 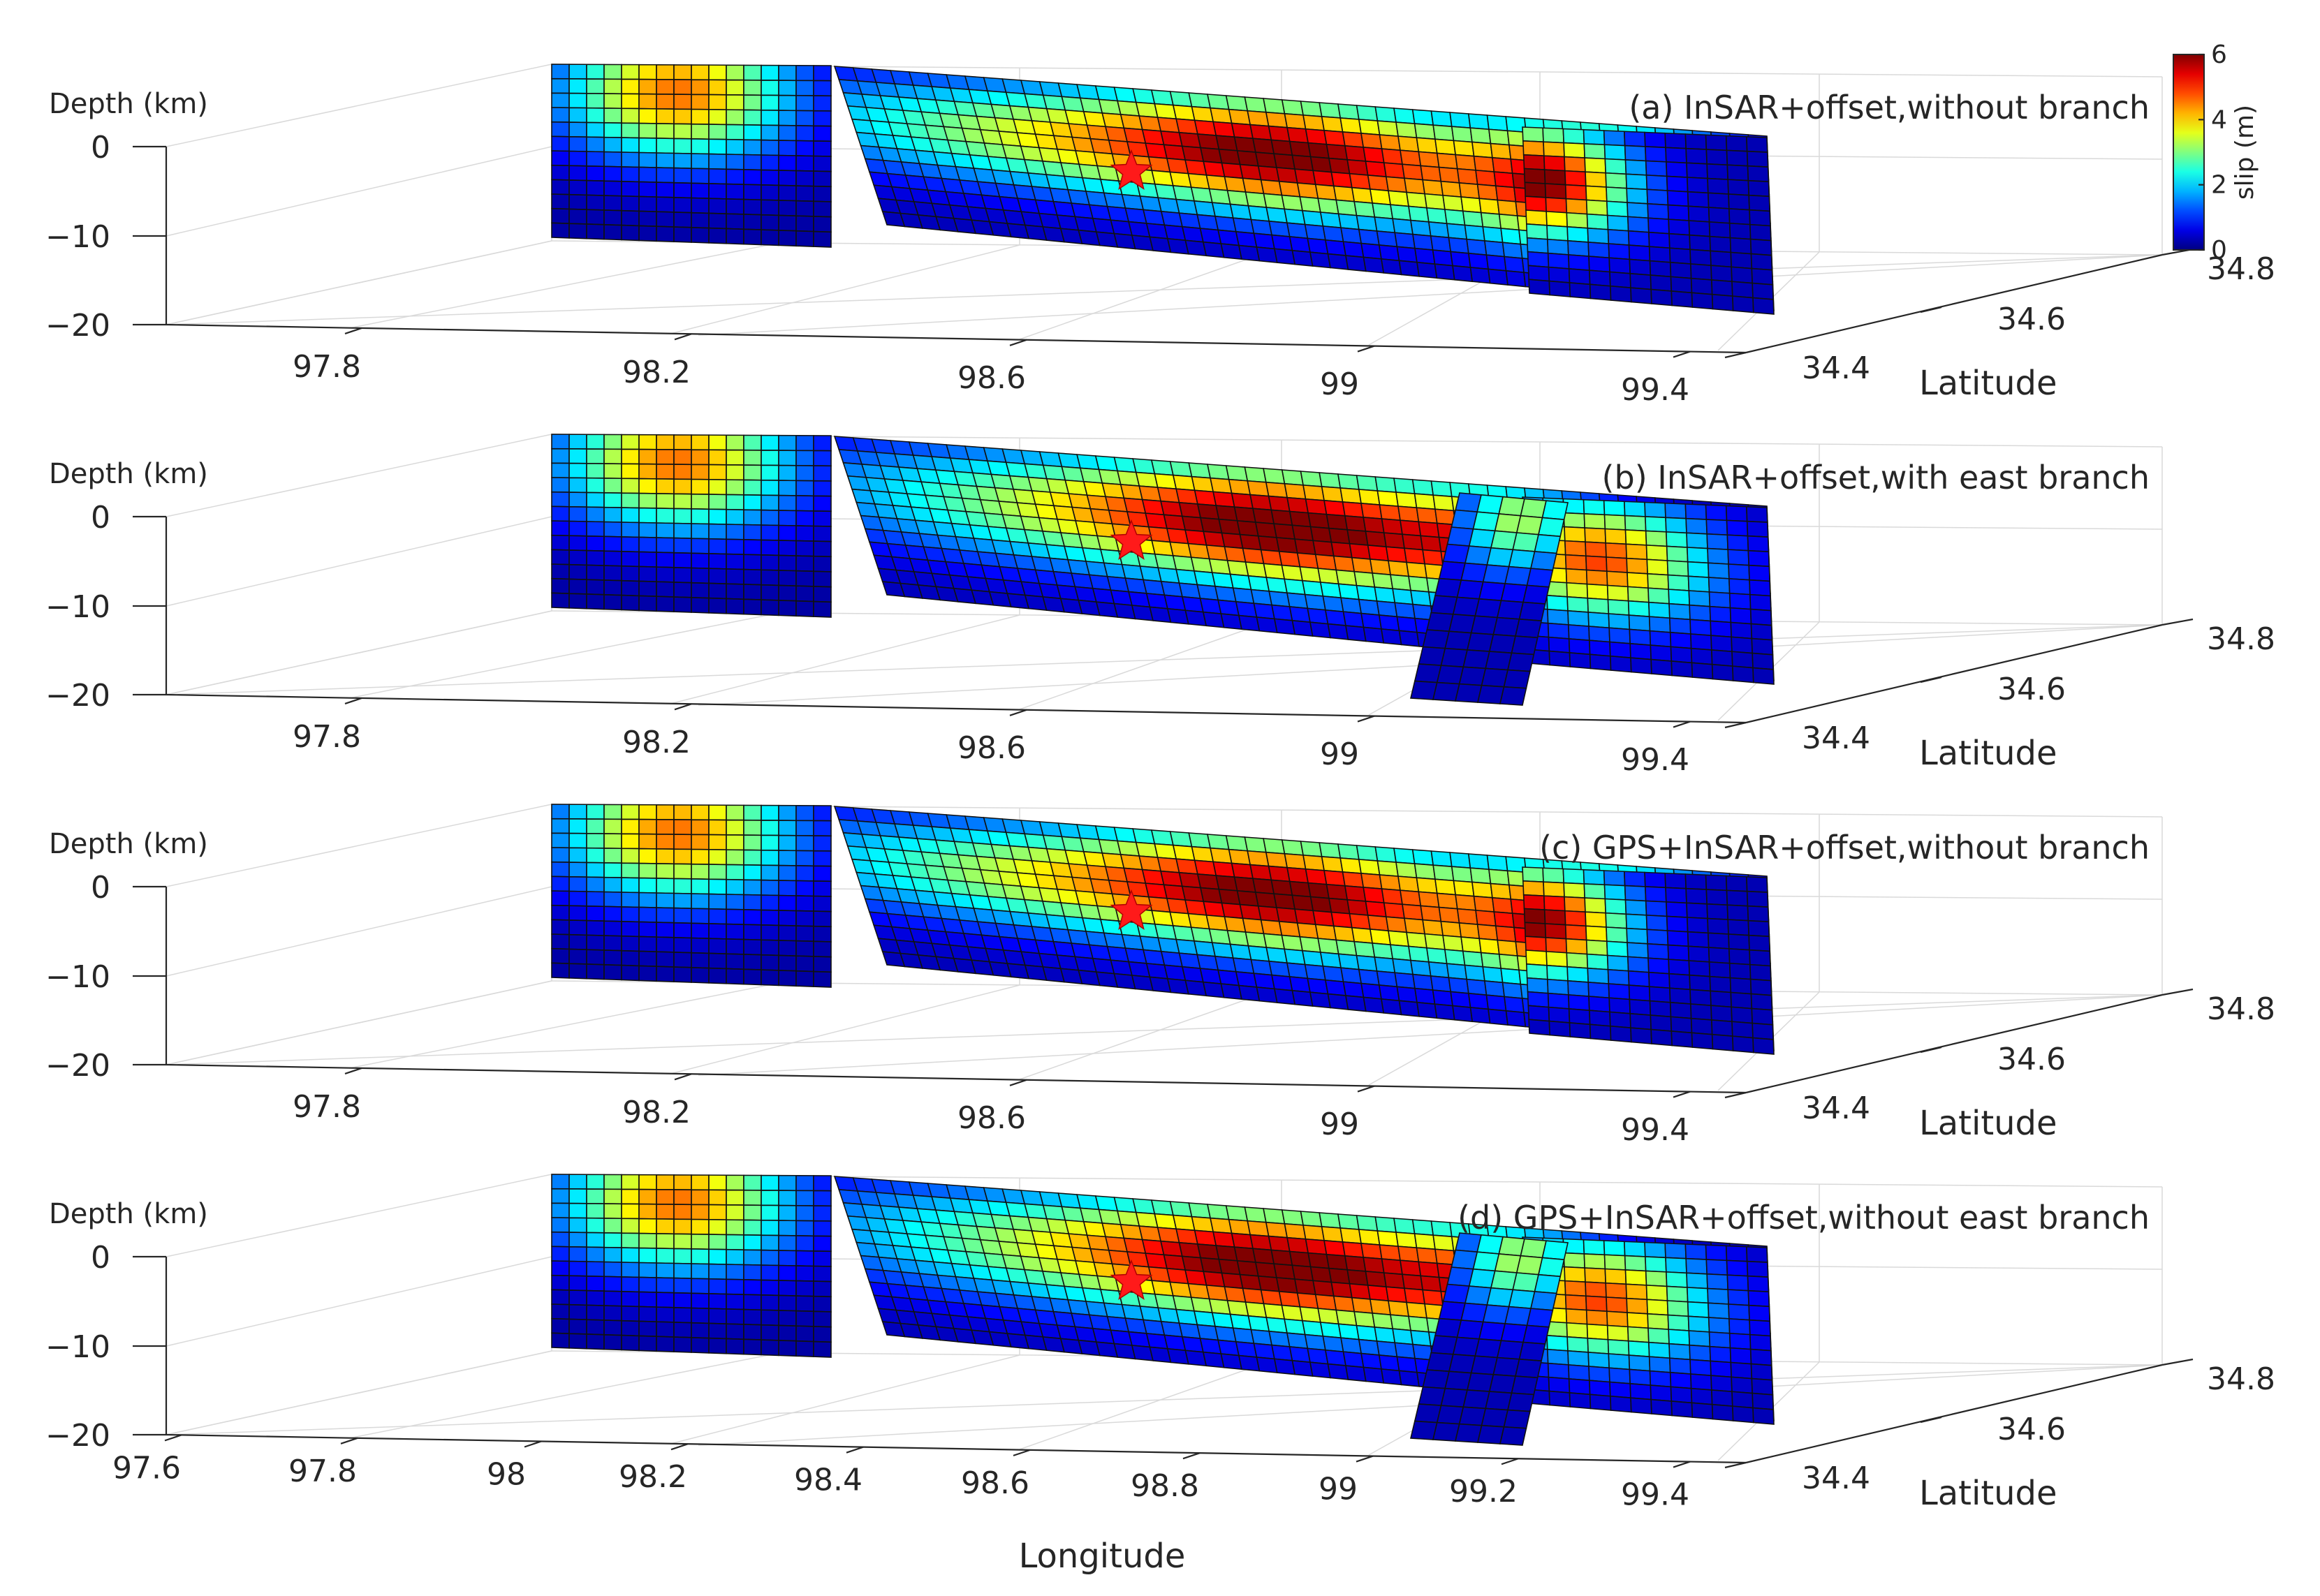 What do you see at coordinates (1876, 477) in the screenshot?
I see `panel-title: (b) InSAR+offset,with east branch` at bounding box center [1876, 477].